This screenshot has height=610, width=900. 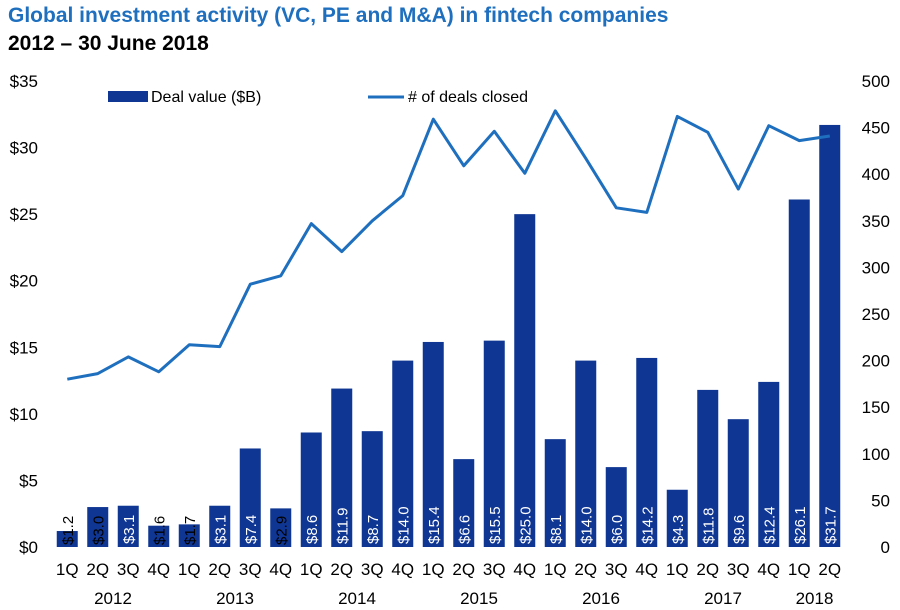 I want to click on right-axis-tick-label: 500, so click(x=876, y=81).